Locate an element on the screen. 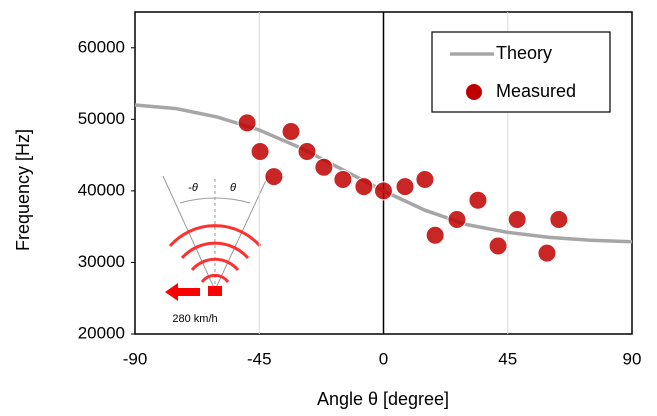 The width and height of the screenshot is (657, 416). inset is located at coordinates (215, 238).